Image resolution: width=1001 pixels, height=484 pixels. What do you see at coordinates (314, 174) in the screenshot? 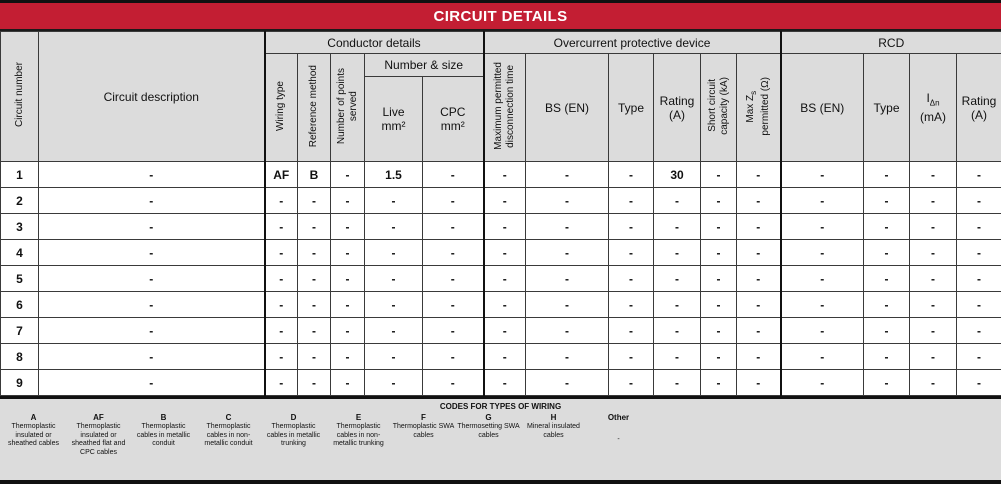
I see `cell-reference-method: B` at bounding box center [314, 174].